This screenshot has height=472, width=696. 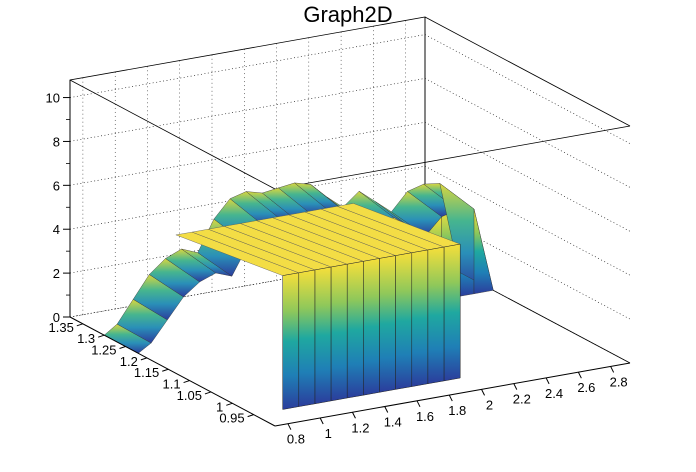 I want to click on x-axis-ticks: 0.8 1 1.2 1.4 1.6 1.8 2 2.2 2.4 2.6 2.8, so click(x=457, y=406).